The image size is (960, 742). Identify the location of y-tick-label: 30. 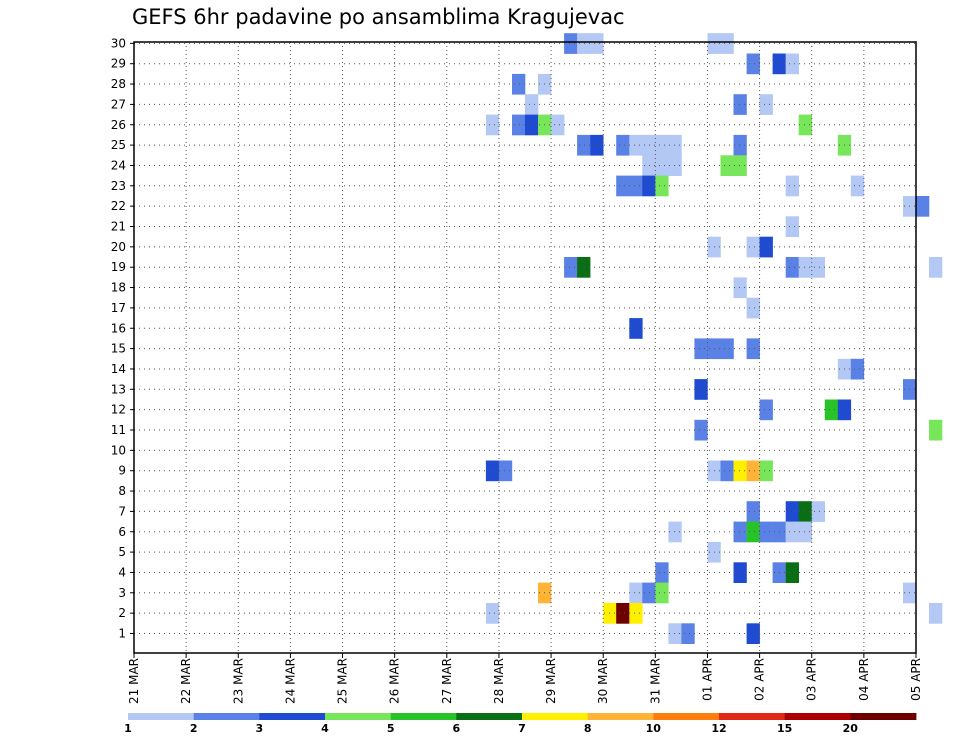
(118, 43).